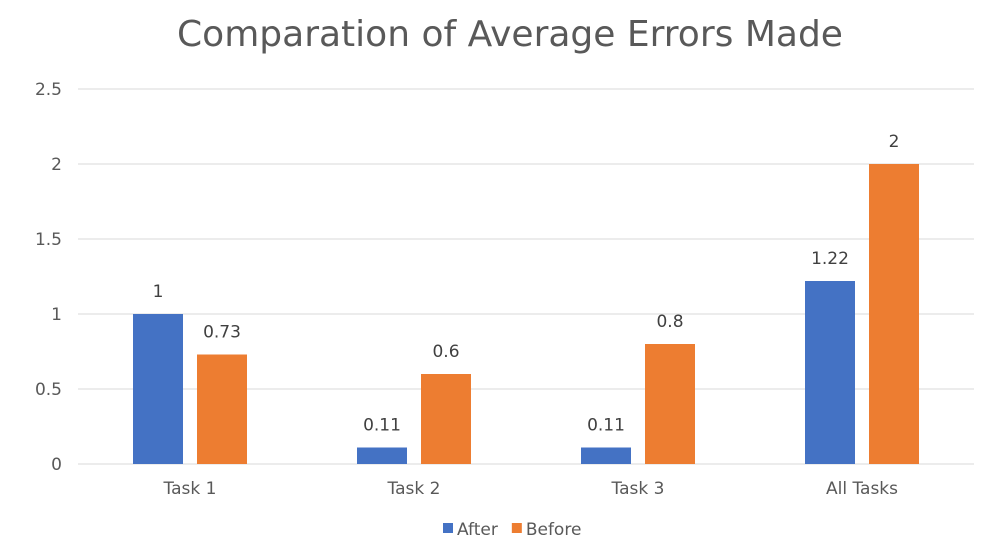 The image size is (995, 559). What do you see at coordinates (510, 34) in the screenshot?
I see `chart-title: Comparation of Average Errors Made` at bounding box center [510, 34].